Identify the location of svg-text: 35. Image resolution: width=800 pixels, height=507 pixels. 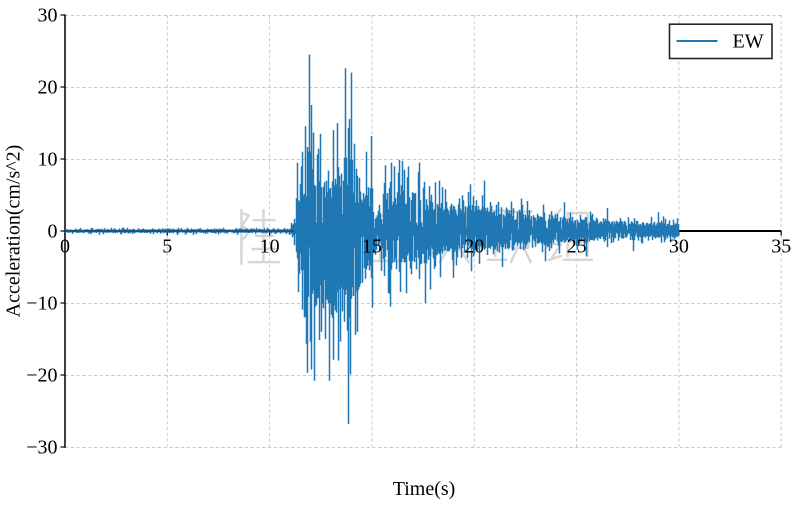
(781, 247).